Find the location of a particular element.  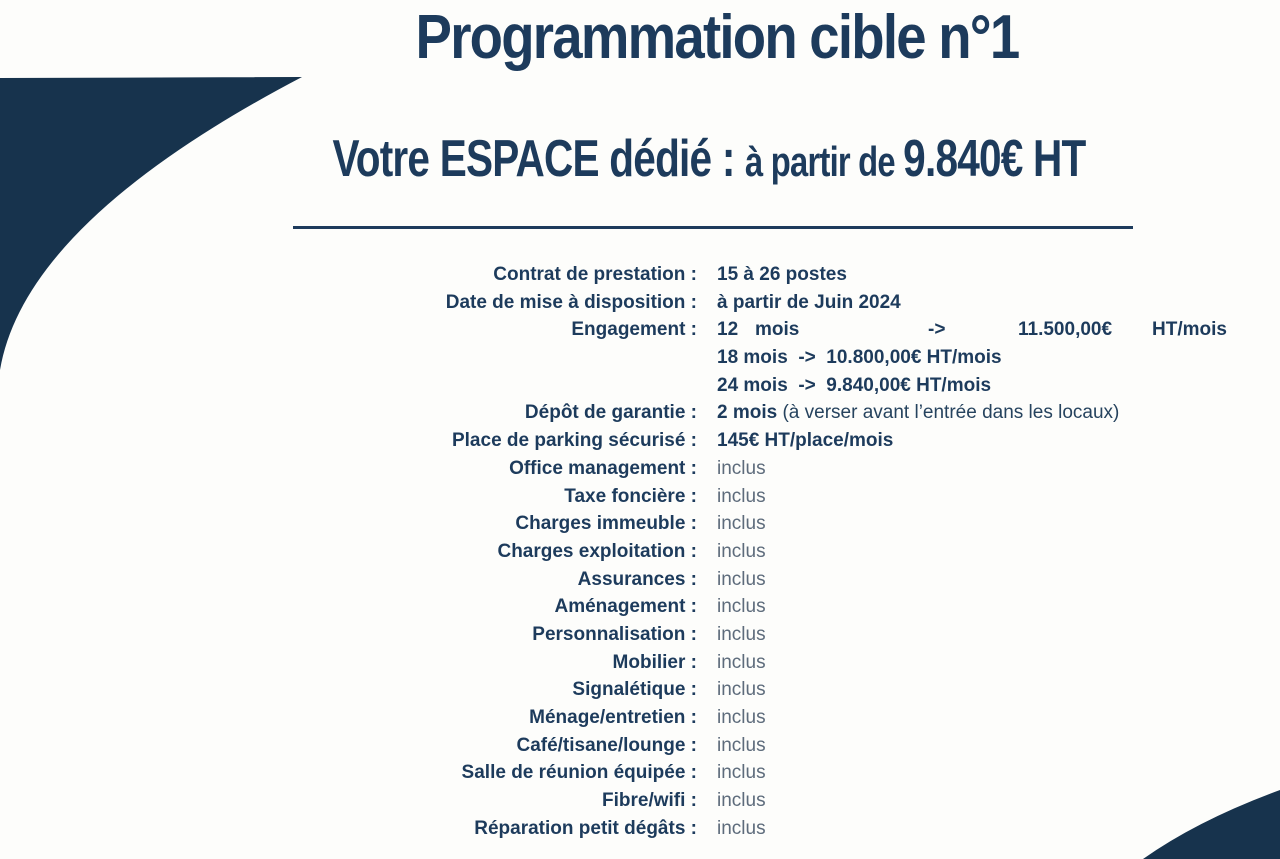

table-row: 24 mois -> 9.840,00€ HT/mois is located at coordinates (640, 386).